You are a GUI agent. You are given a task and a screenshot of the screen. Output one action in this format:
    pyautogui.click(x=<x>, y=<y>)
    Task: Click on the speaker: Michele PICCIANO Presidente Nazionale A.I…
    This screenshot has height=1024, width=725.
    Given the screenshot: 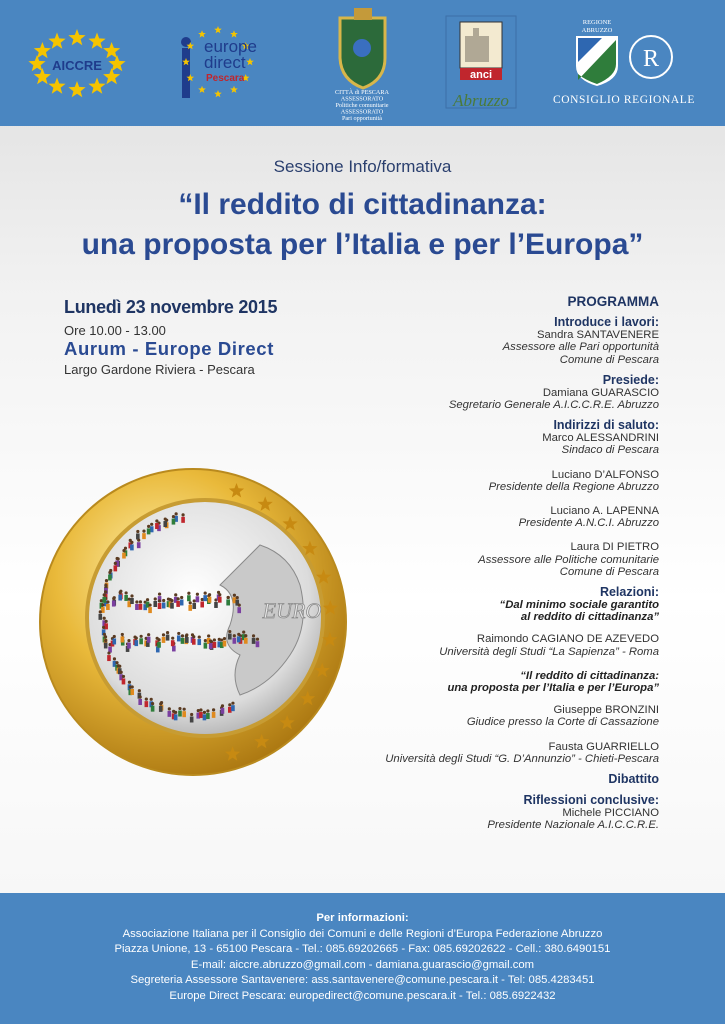 What is the action you would take?
    pyautogui.click(x=494, y=819)
    